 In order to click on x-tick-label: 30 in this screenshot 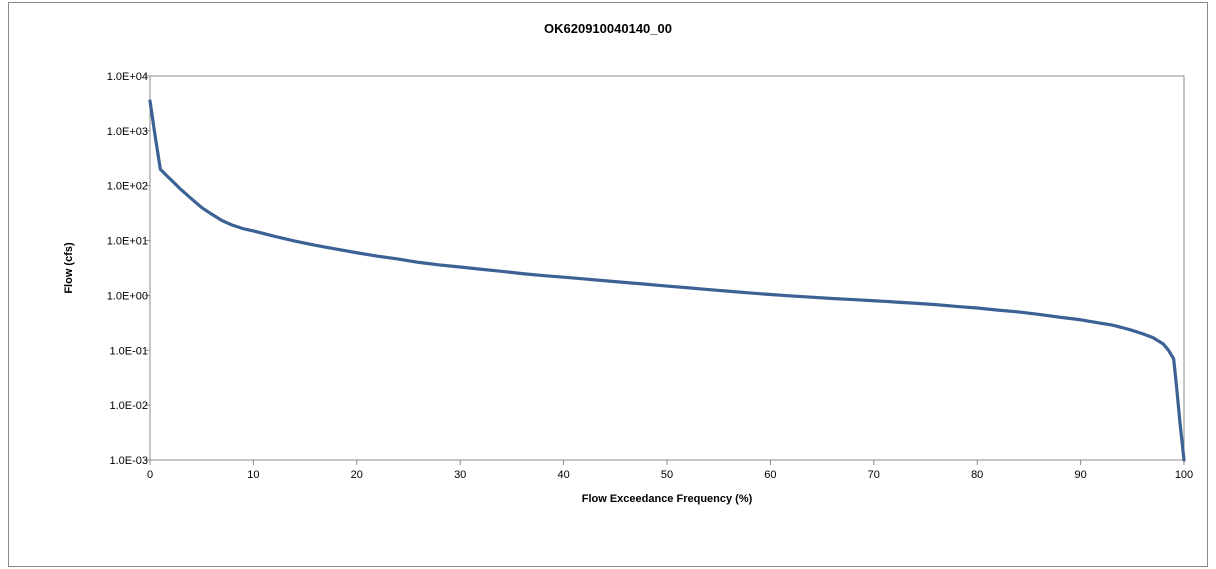, I will do `click(460, 475)`.